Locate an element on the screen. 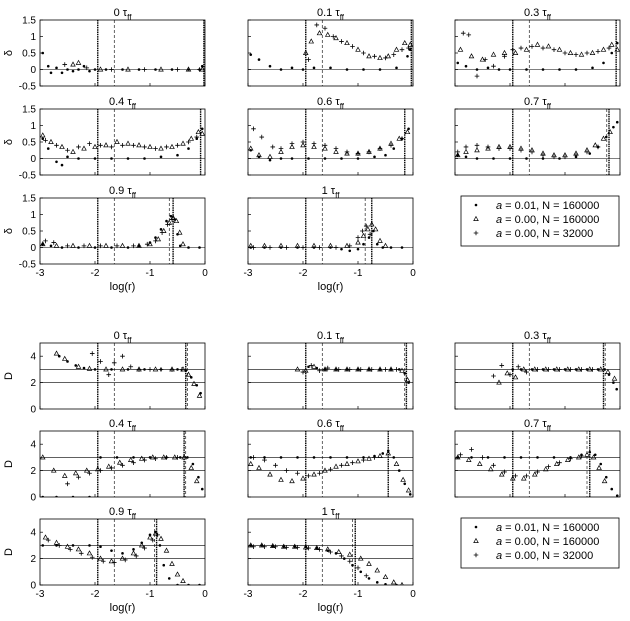 The width and height of the screenshot is (630, 621). y-tick-label: 4 is located at coordinates (33, 445).